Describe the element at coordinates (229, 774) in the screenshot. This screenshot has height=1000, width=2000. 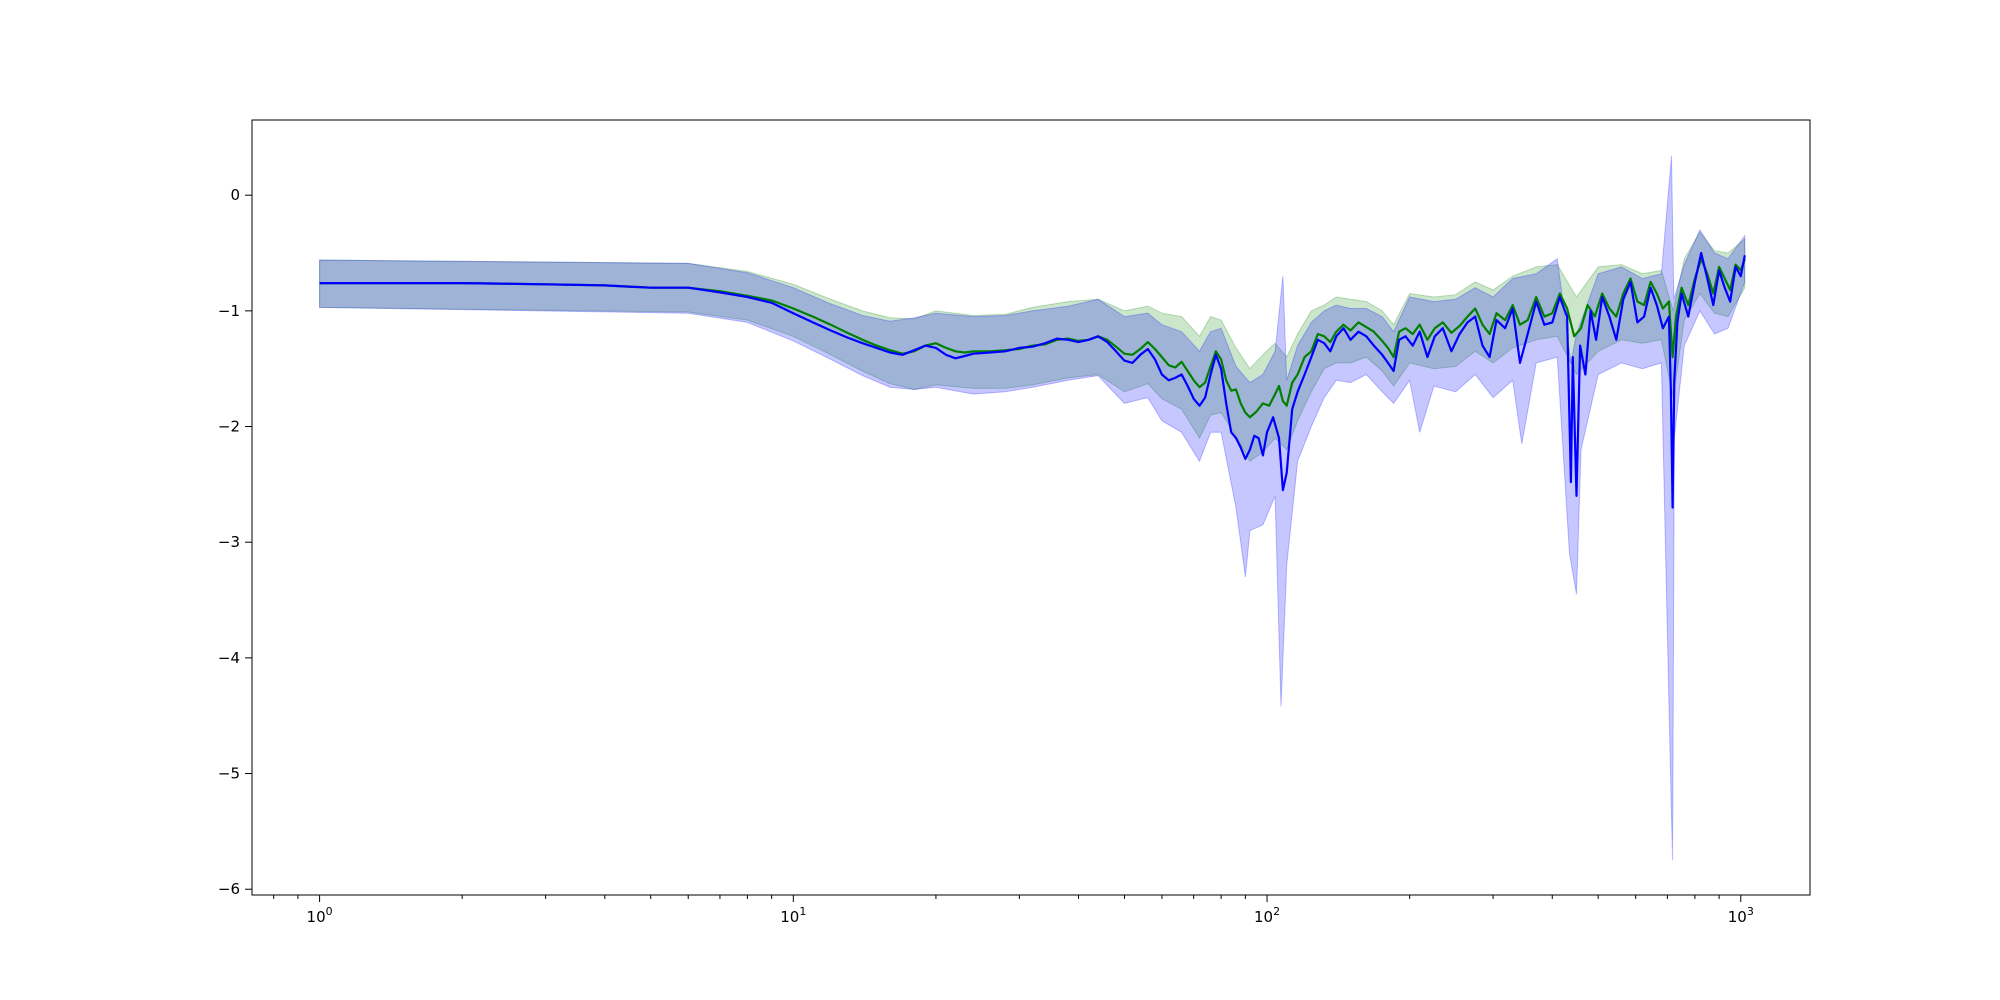
I see `y-tick-label: −5` at that location.